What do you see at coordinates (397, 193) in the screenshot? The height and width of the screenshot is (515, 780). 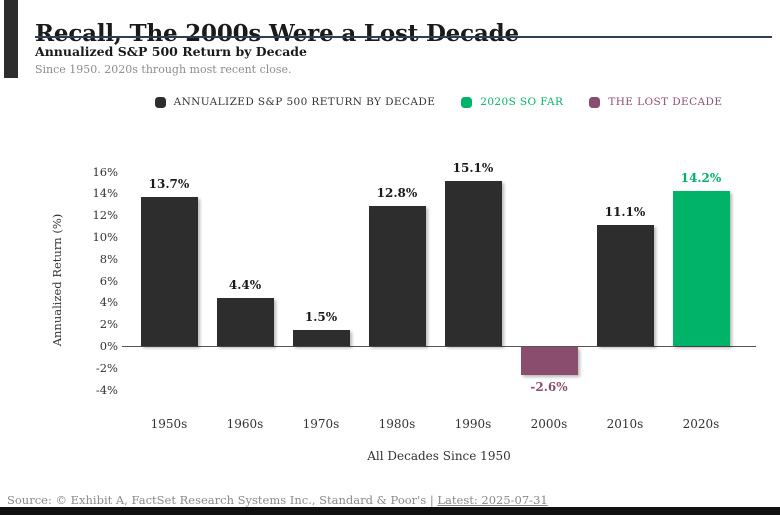 I see `bar-value-label: 12.8%` at bounding box center [397, 193].